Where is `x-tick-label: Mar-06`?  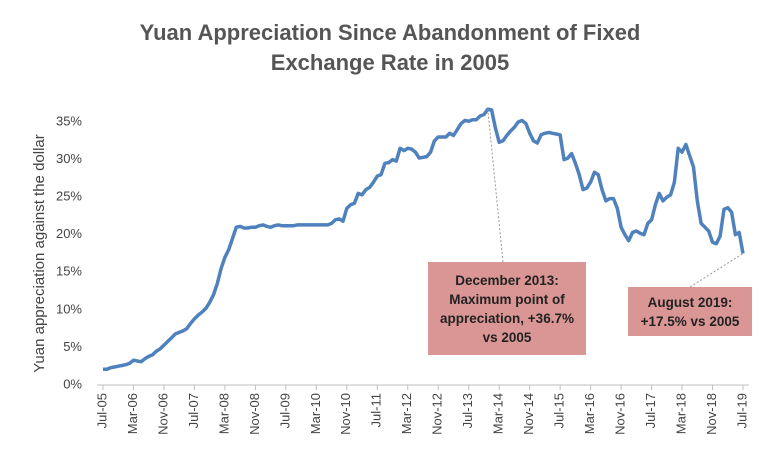
x-tick-label: Mar-06 is located at coordinates (132, 413).